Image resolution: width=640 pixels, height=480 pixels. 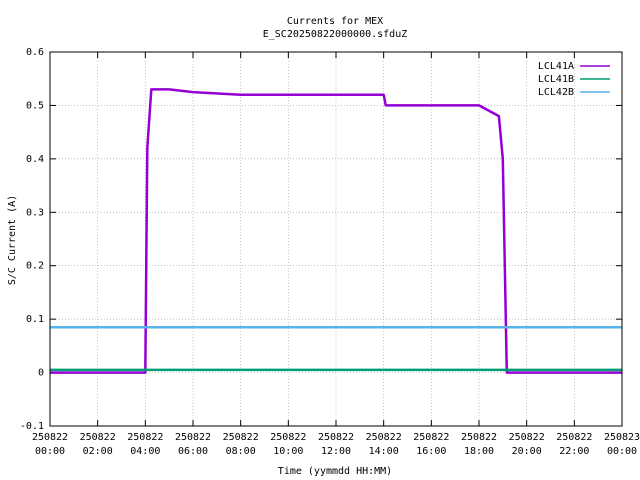 What do you see at coordinates (193, 451) in the screenshot?
I see `x-tick-label-time: 06:00` at bounding box center [193, 451].